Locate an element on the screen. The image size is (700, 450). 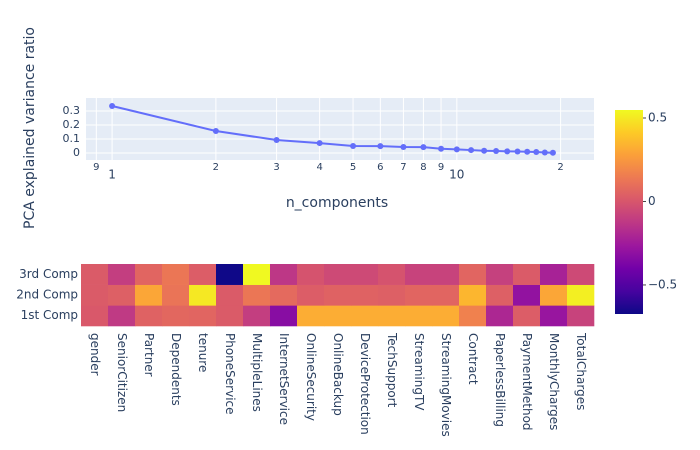
x-tick-label: SeniorCitizen is located at coordinates (122, 372).